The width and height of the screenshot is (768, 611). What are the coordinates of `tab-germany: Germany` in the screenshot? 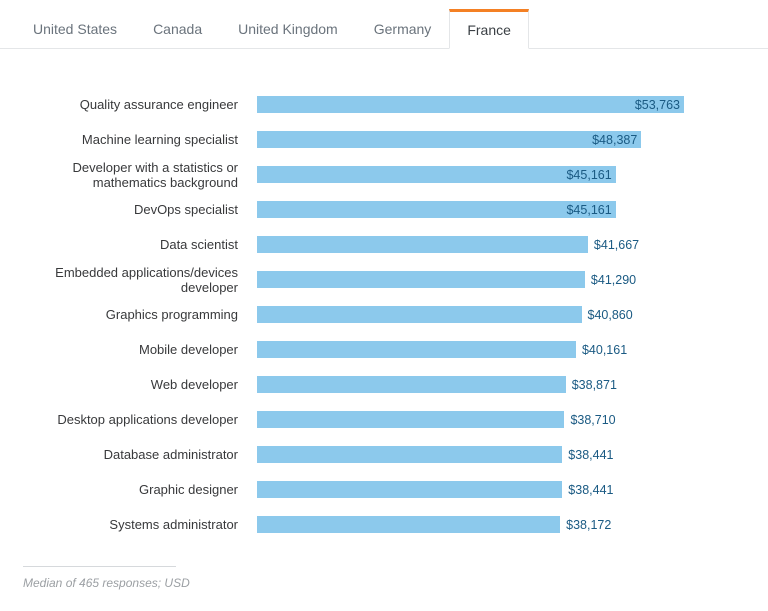 It's located at (402, 29).